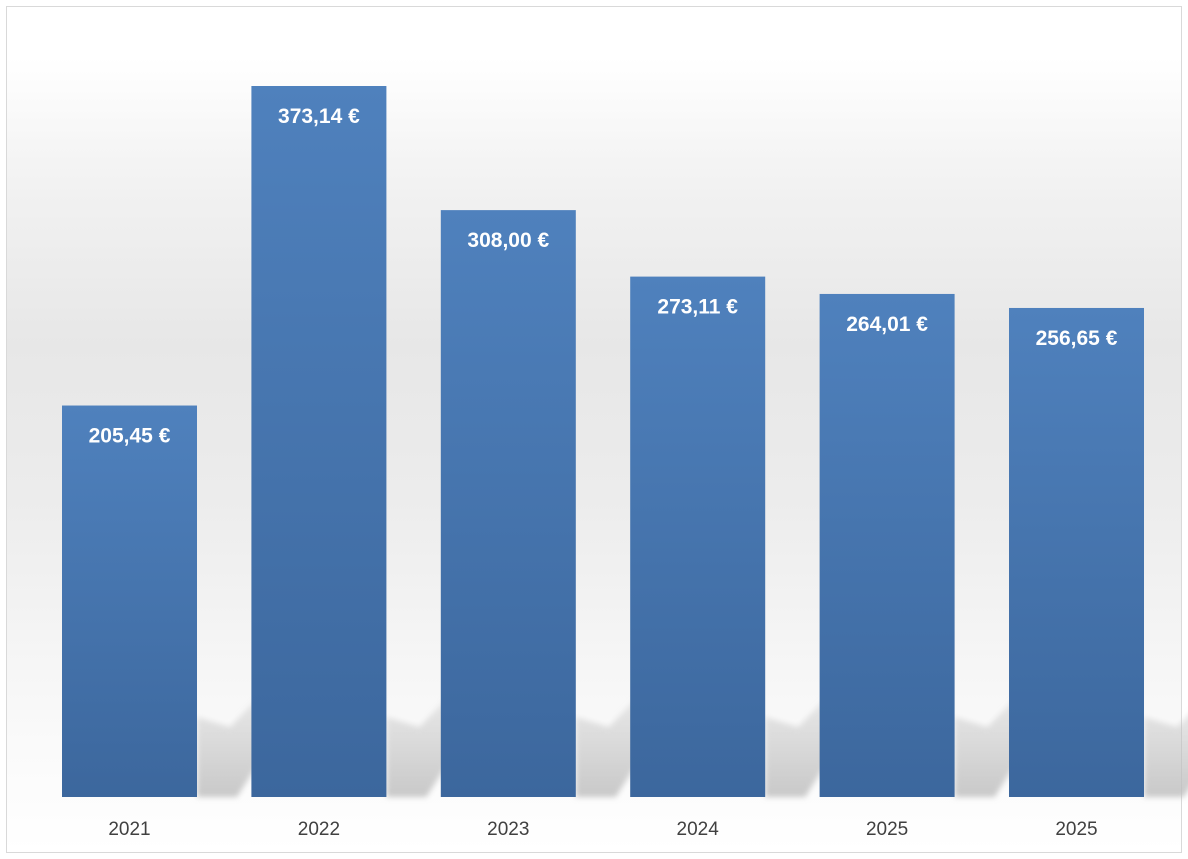 The width and height of the screenshot is (1188, 859). Describe the element at coordinates (319, 829) in the screenshot. I see `x-tick-label: 2022` at that location.